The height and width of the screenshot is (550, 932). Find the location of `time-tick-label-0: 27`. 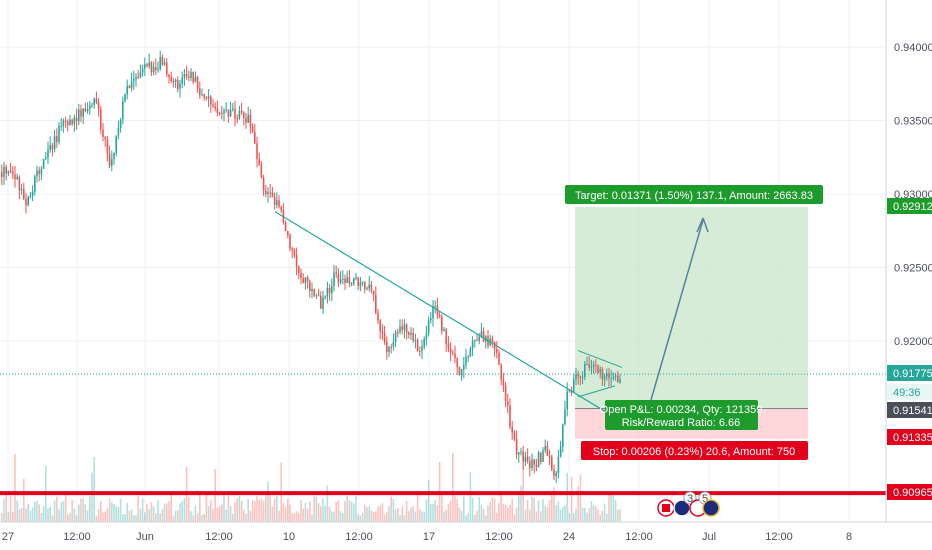

time-tick-label-0: 27 is located at coordinates (8, 537).